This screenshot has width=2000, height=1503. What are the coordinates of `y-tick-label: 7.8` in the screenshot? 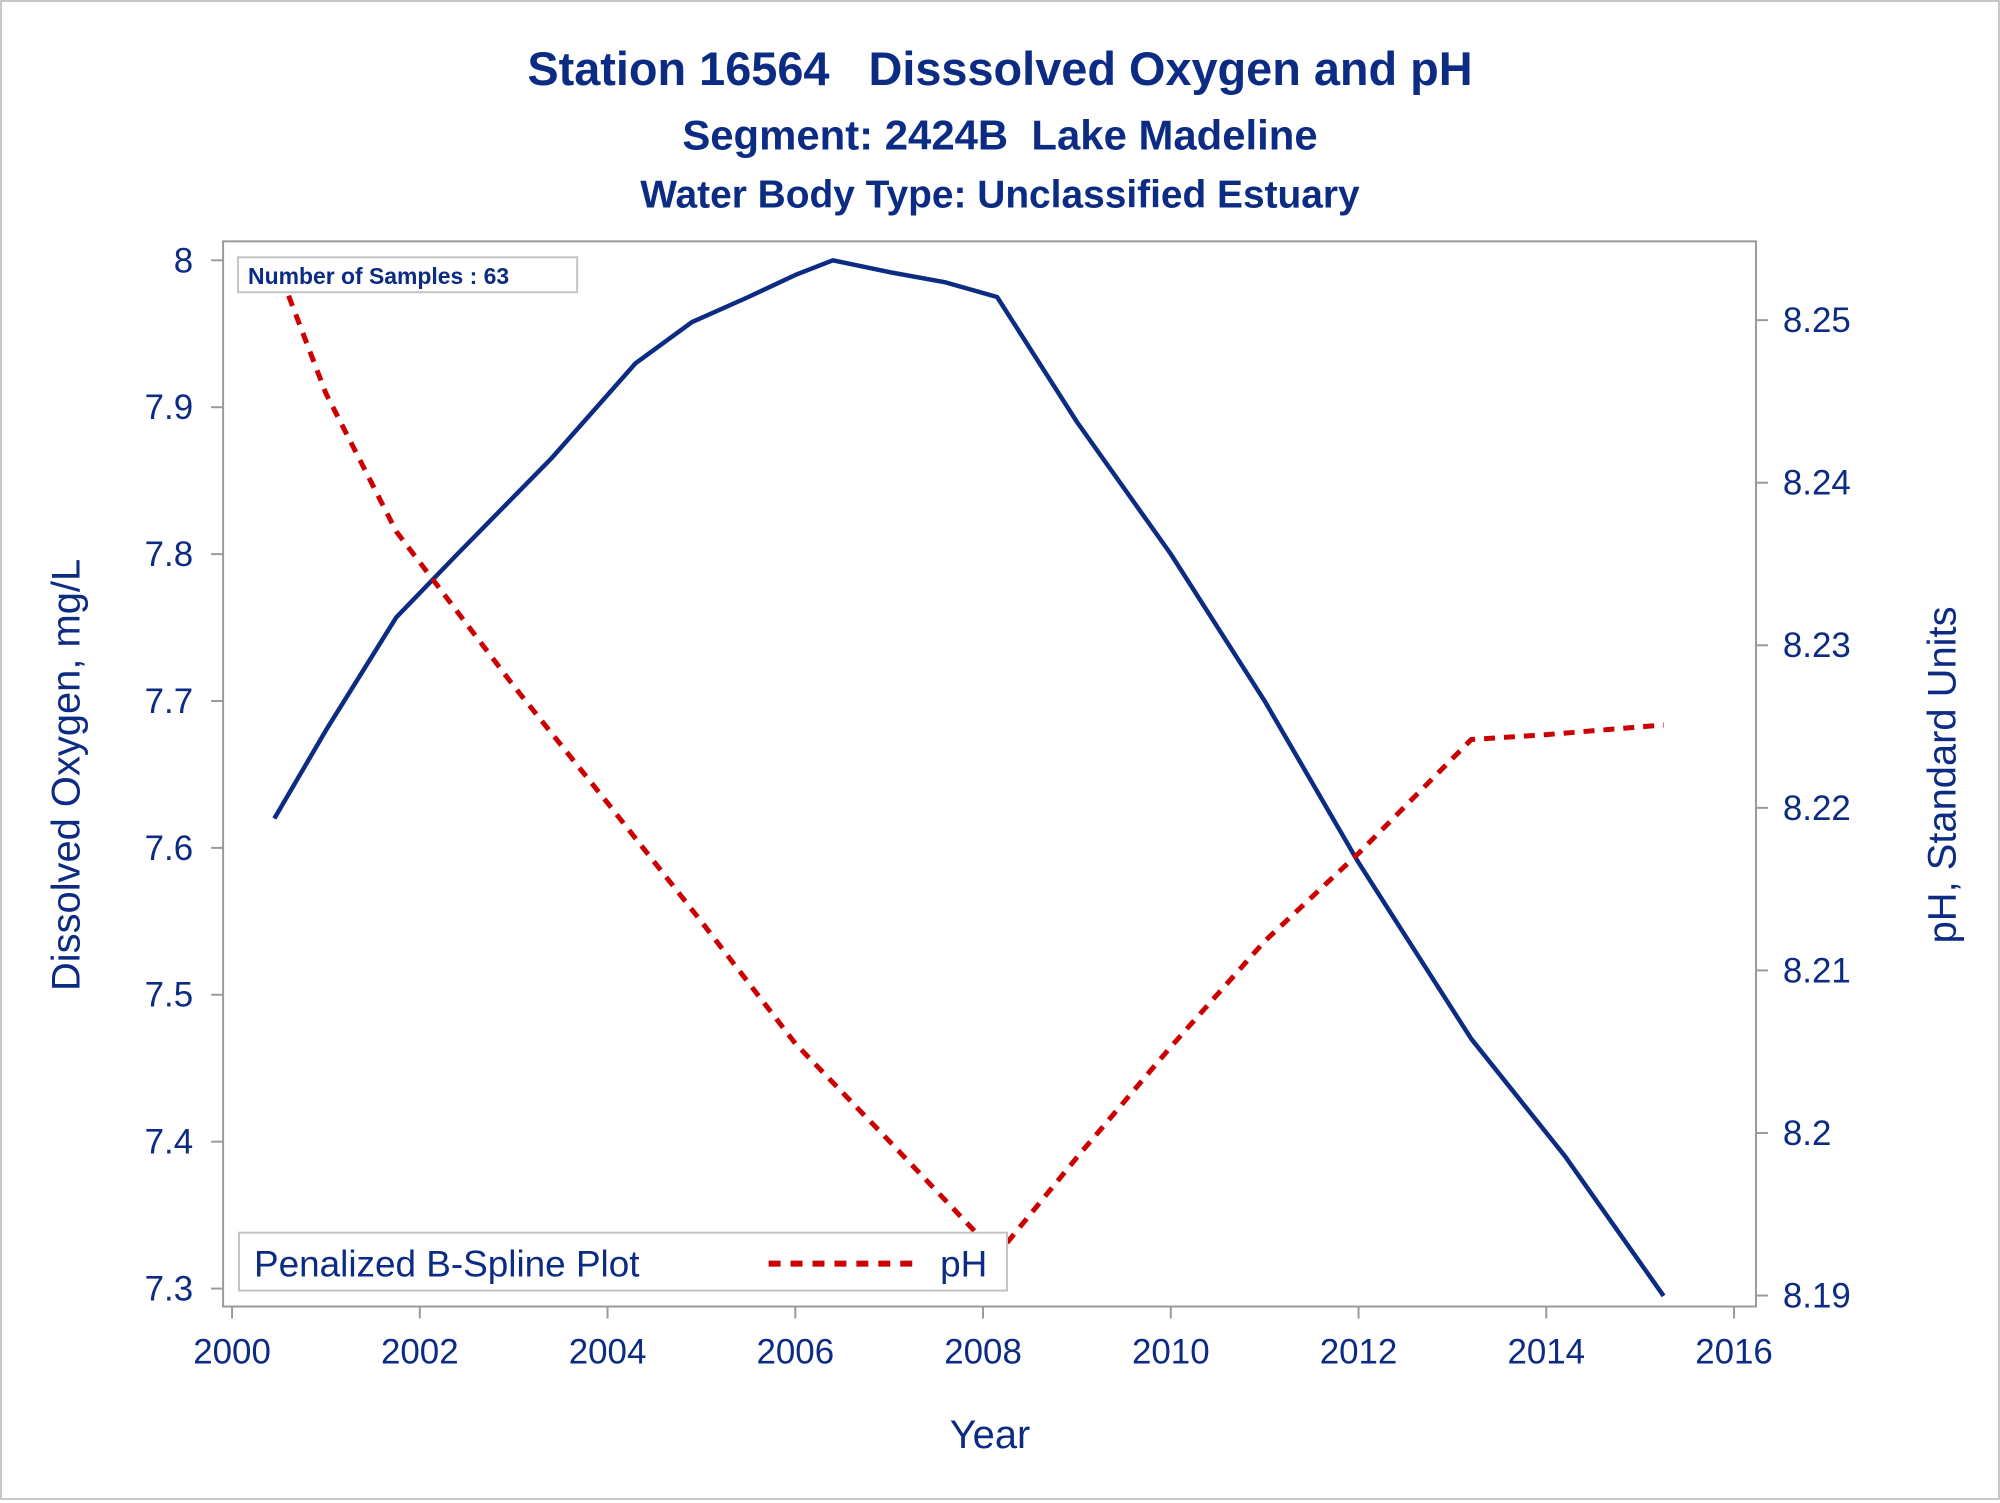 It's located at (169, 554).